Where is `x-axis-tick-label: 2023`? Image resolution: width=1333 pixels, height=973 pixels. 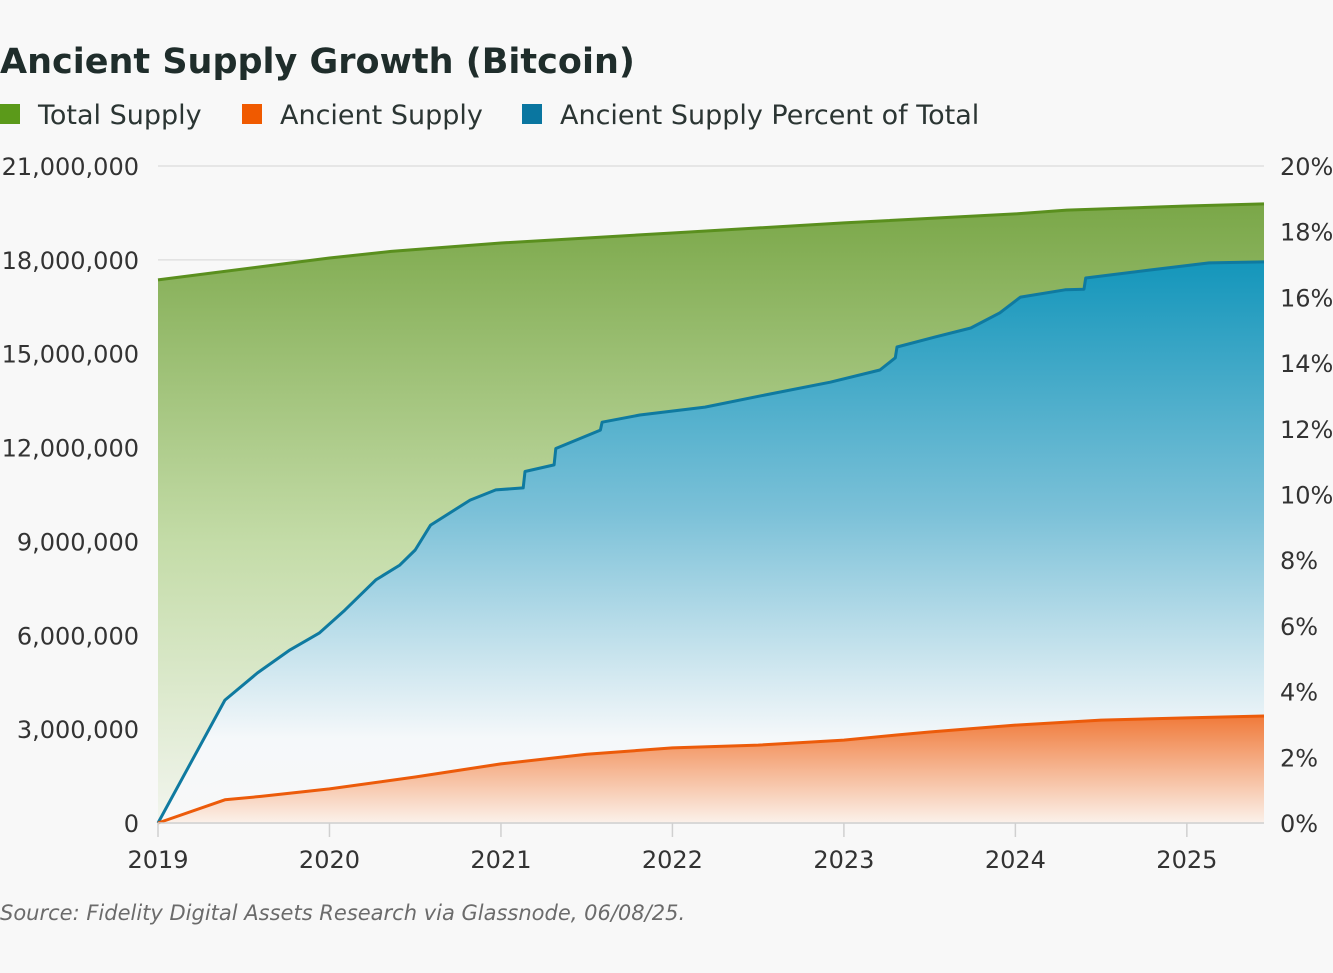 x-axis-tick-label: 2023 is located at coordinates (843, 860).